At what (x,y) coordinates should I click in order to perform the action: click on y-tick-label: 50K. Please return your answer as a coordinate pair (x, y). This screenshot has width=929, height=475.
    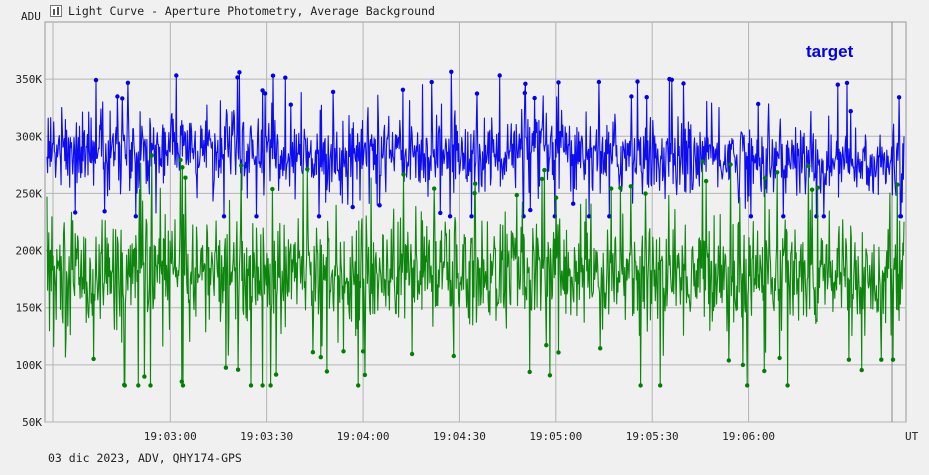
    Looking at the image, I should click on (32, 422).